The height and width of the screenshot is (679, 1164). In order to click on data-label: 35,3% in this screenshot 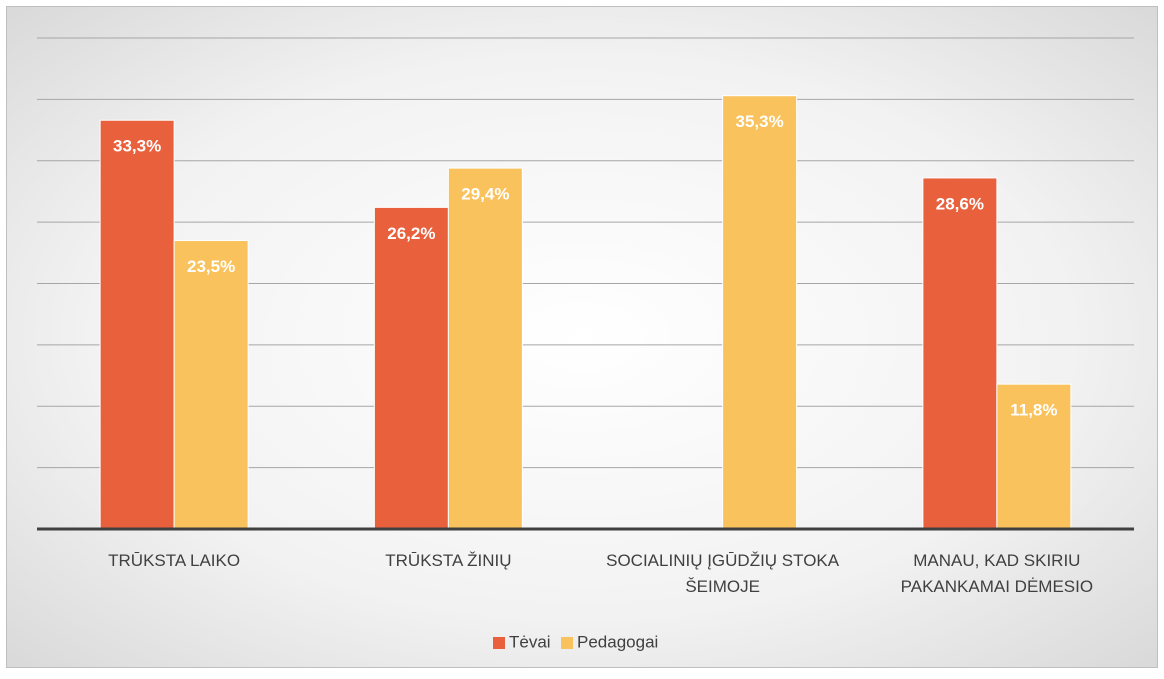, I will do `click(760, 121)`.